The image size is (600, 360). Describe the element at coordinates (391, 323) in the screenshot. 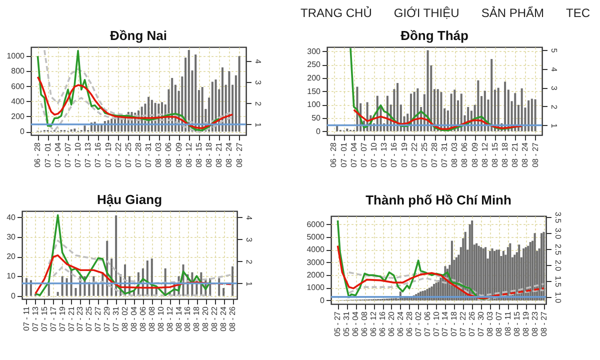

I see `x-tick-label: 06 - 20` at that location.